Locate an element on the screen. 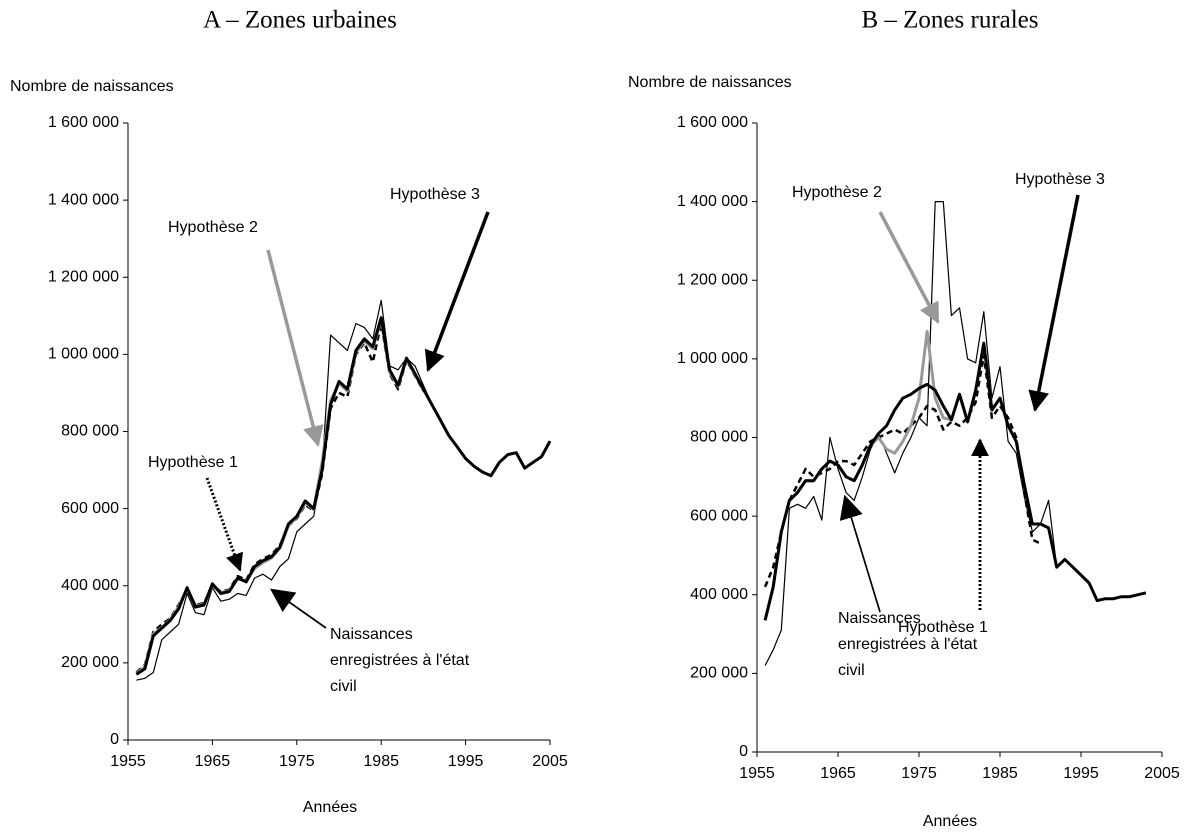 The width and height of the screenshot is (1199, 834). chart-title: A – Zones urbaines is located at coordinates (300, 20).